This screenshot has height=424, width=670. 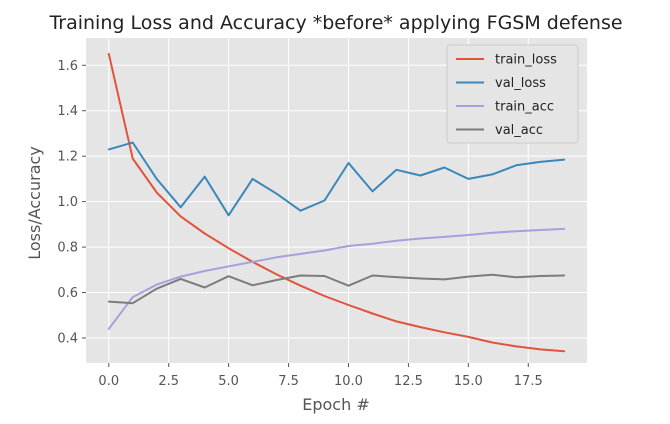 I want to click on x-axis-label: Epoch #, so click(x=335, y=404).